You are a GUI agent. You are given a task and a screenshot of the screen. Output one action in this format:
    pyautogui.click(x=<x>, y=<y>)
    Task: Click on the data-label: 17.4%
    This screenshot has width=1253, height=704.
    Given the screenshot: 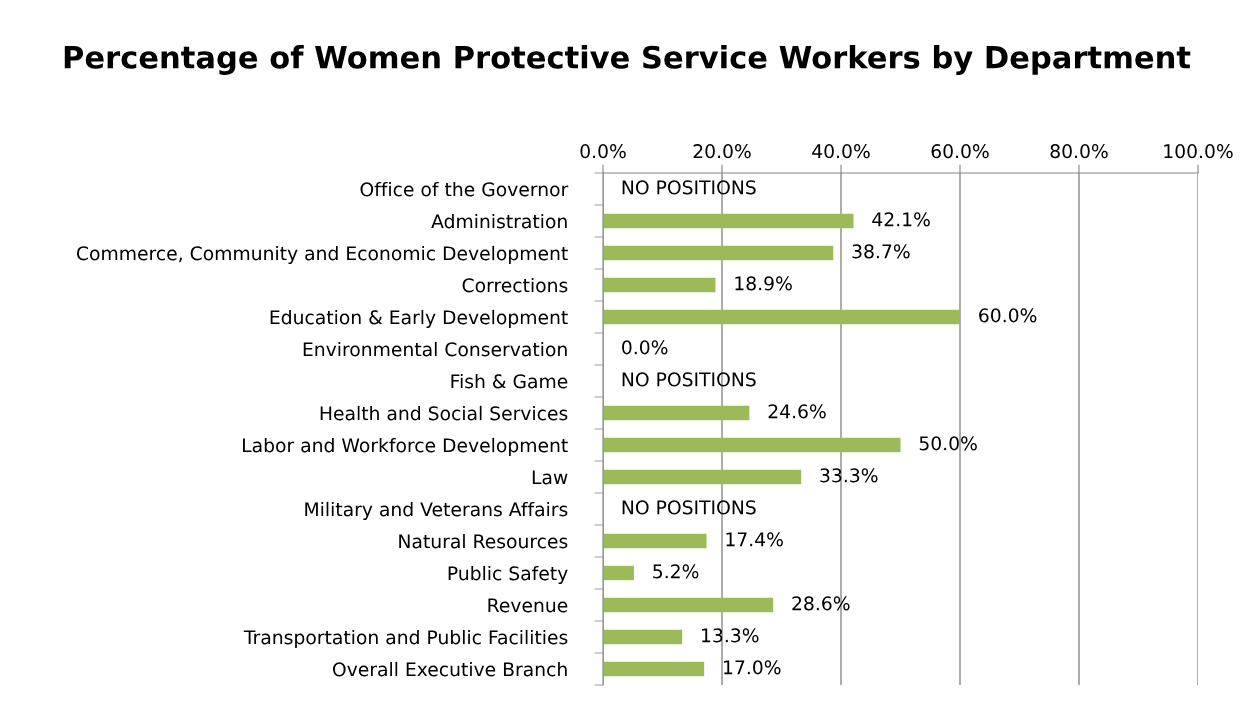 What is the action you would take?
    pyautogui.click(x=754, y=539)
    